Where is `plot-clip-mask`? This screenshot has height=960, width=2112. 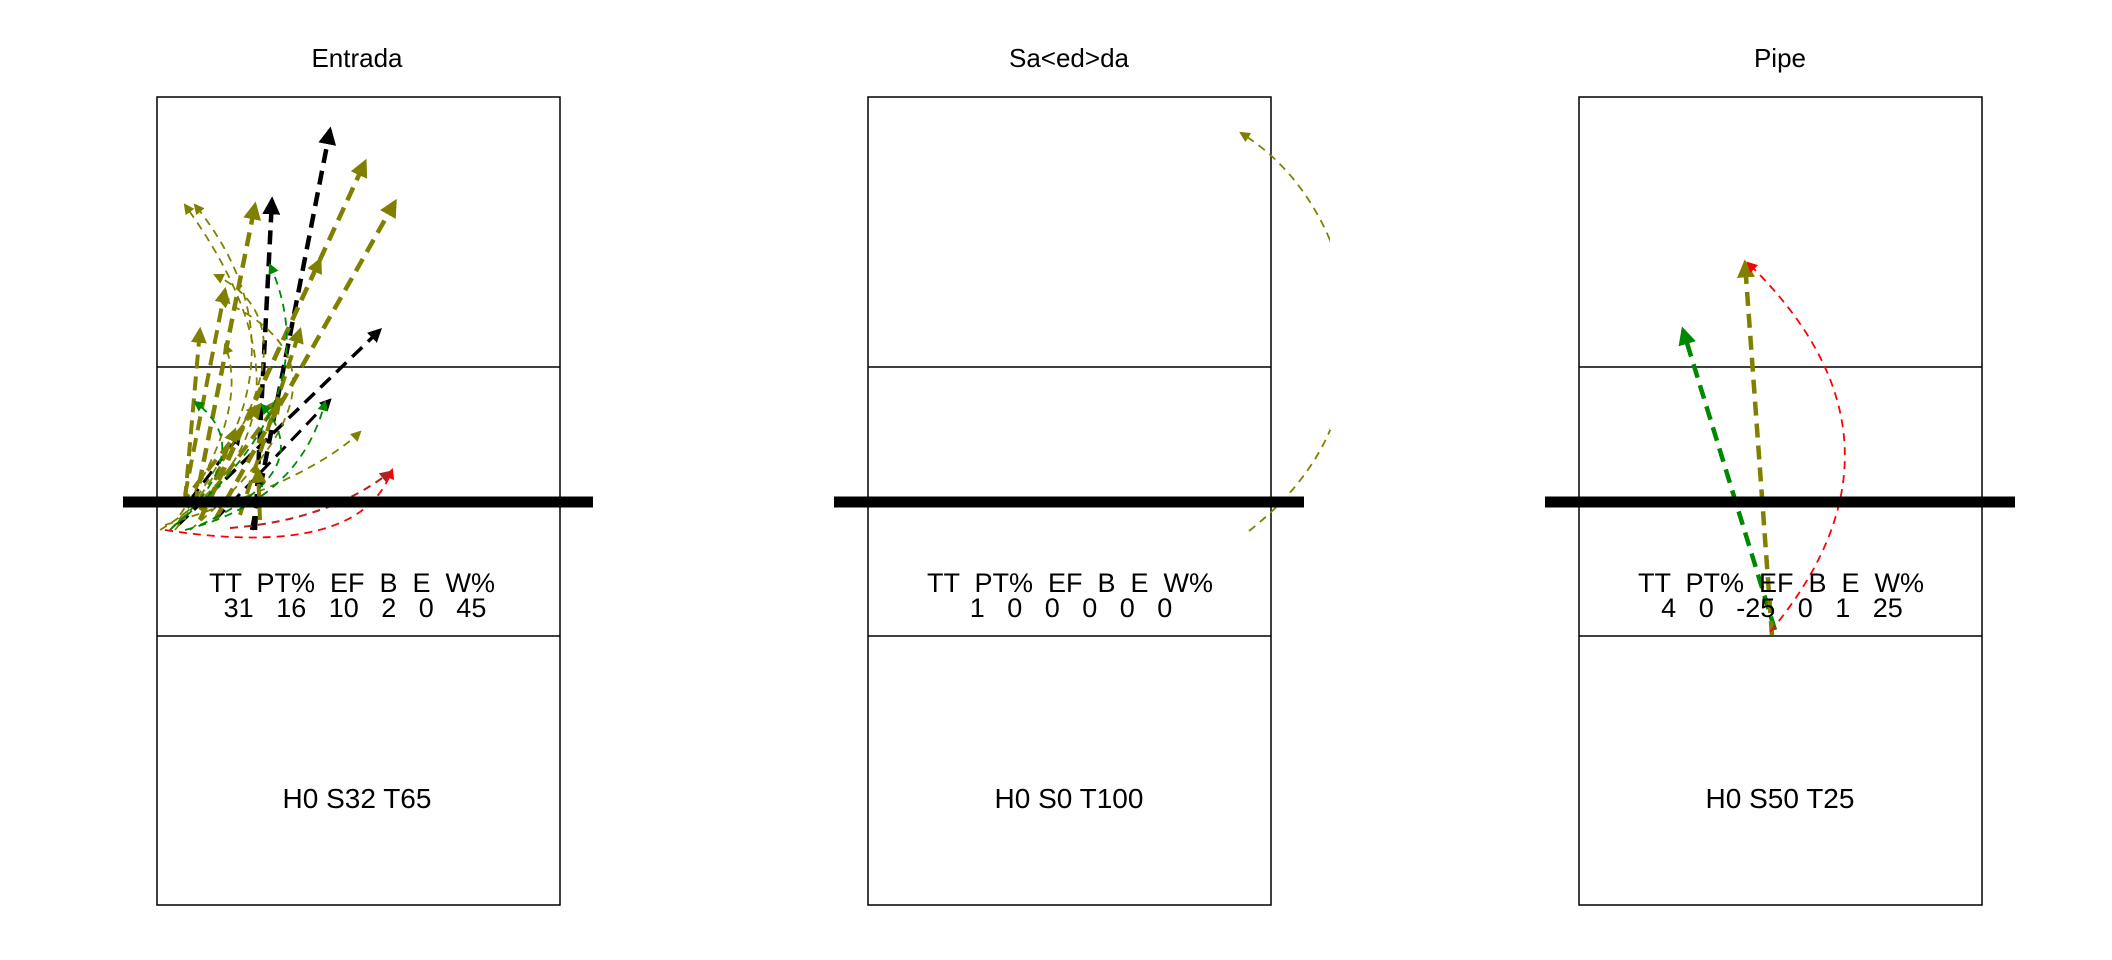
plot-clip-mask is located at coordinates (1365, 330).